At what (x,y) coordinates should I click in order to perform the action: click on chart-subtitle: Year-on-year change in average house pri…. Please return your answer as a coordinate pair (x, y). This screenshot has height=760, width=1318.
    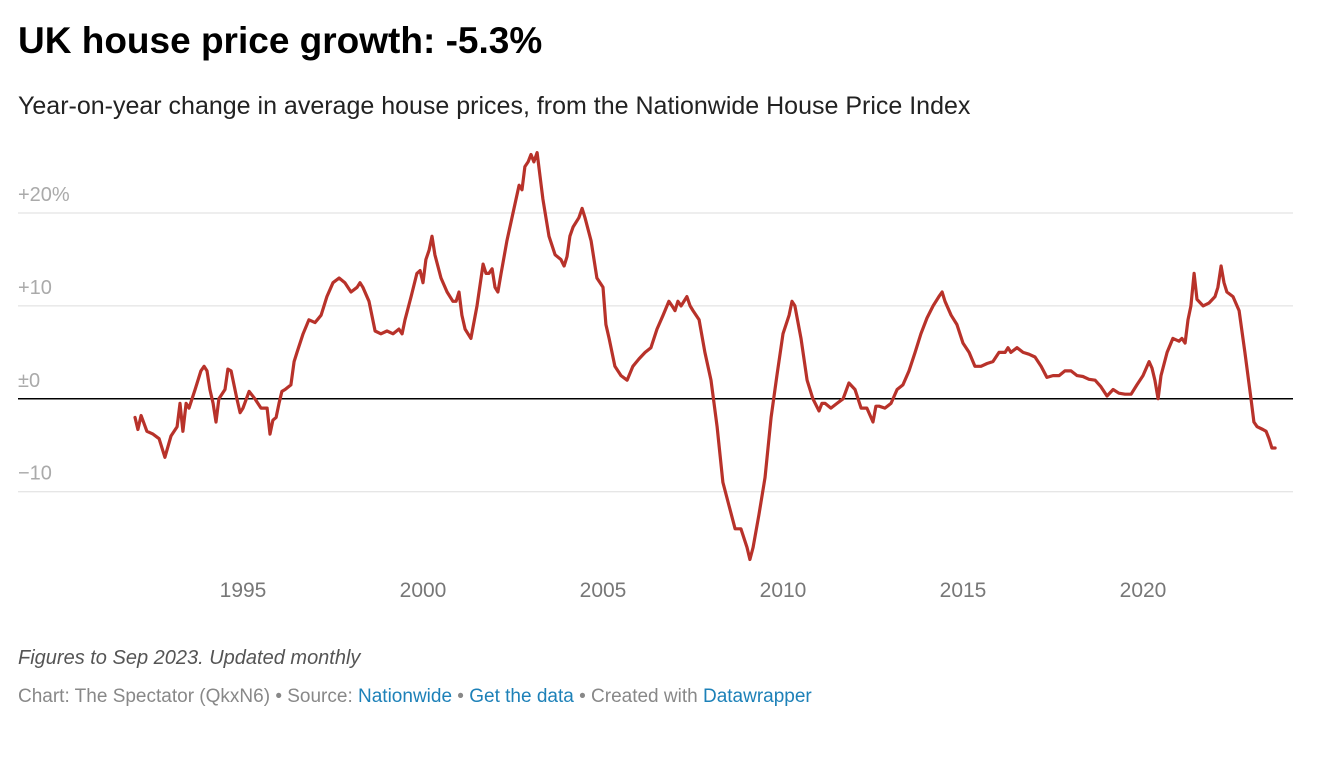
    Looking at the image, I should click on (494, 106).